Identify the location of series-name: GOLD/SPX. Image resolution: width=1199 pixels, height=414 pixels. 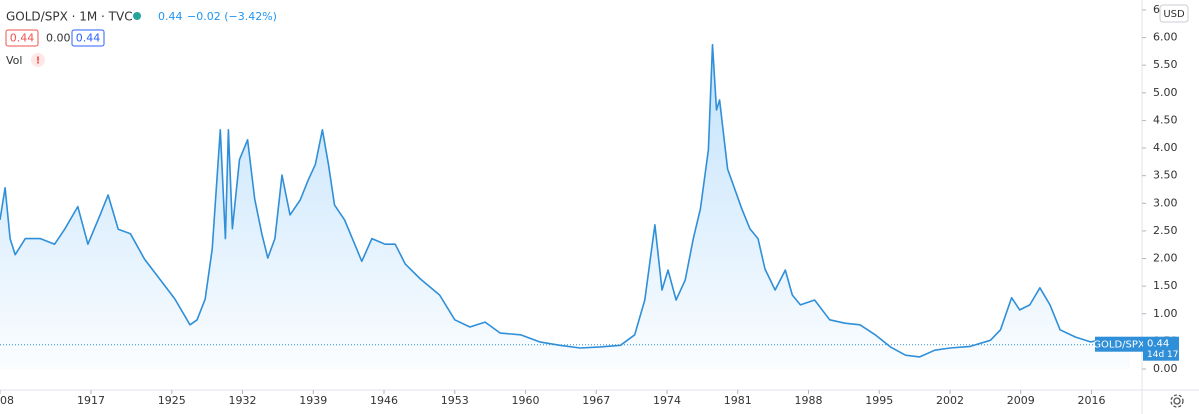
(1119, 345).